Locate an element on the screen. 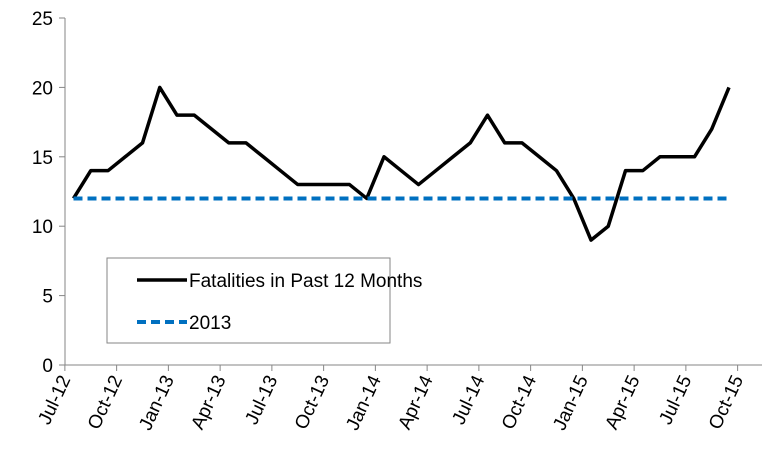  x-tick-label: Apr-14 is located at coordinates (416, 402).